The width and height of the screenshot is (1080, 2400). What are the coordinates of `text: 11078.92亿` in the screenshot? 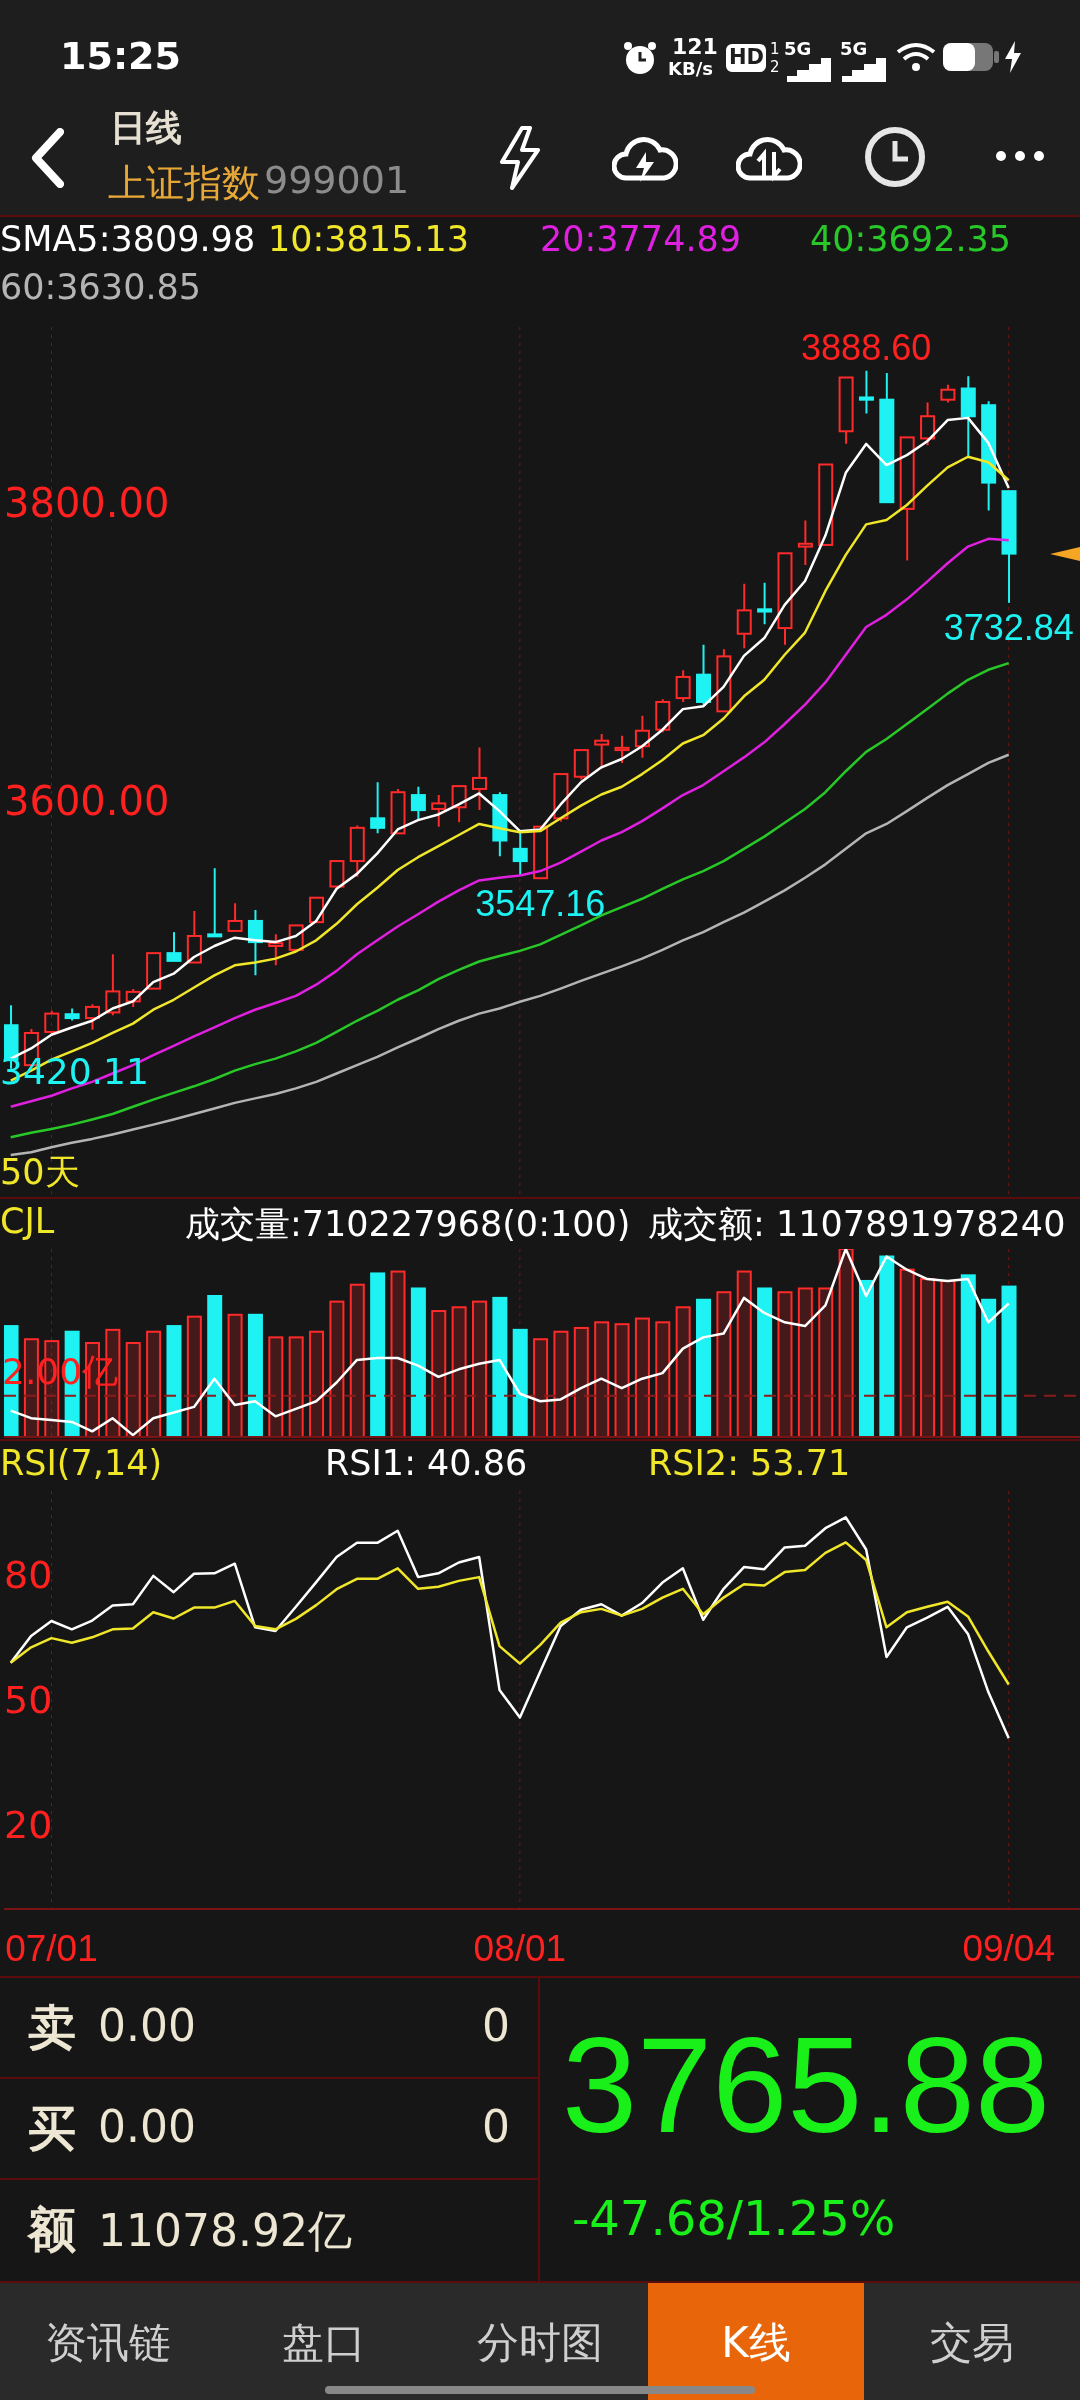 It's located at (225, 2231).